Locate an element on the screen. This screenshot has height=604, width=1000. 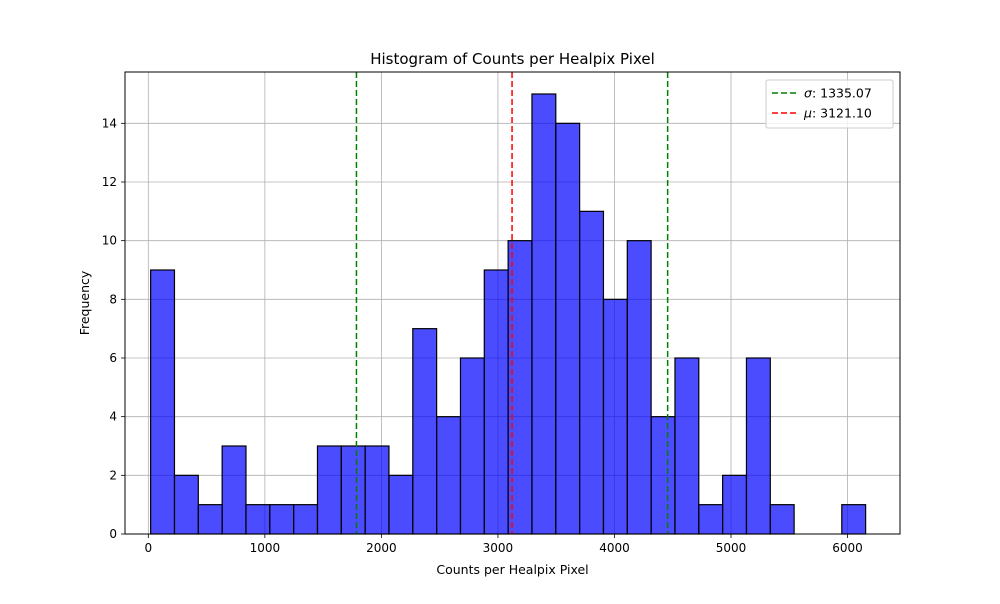
y-tick-label: 0 is located at coordinates (113, 534).